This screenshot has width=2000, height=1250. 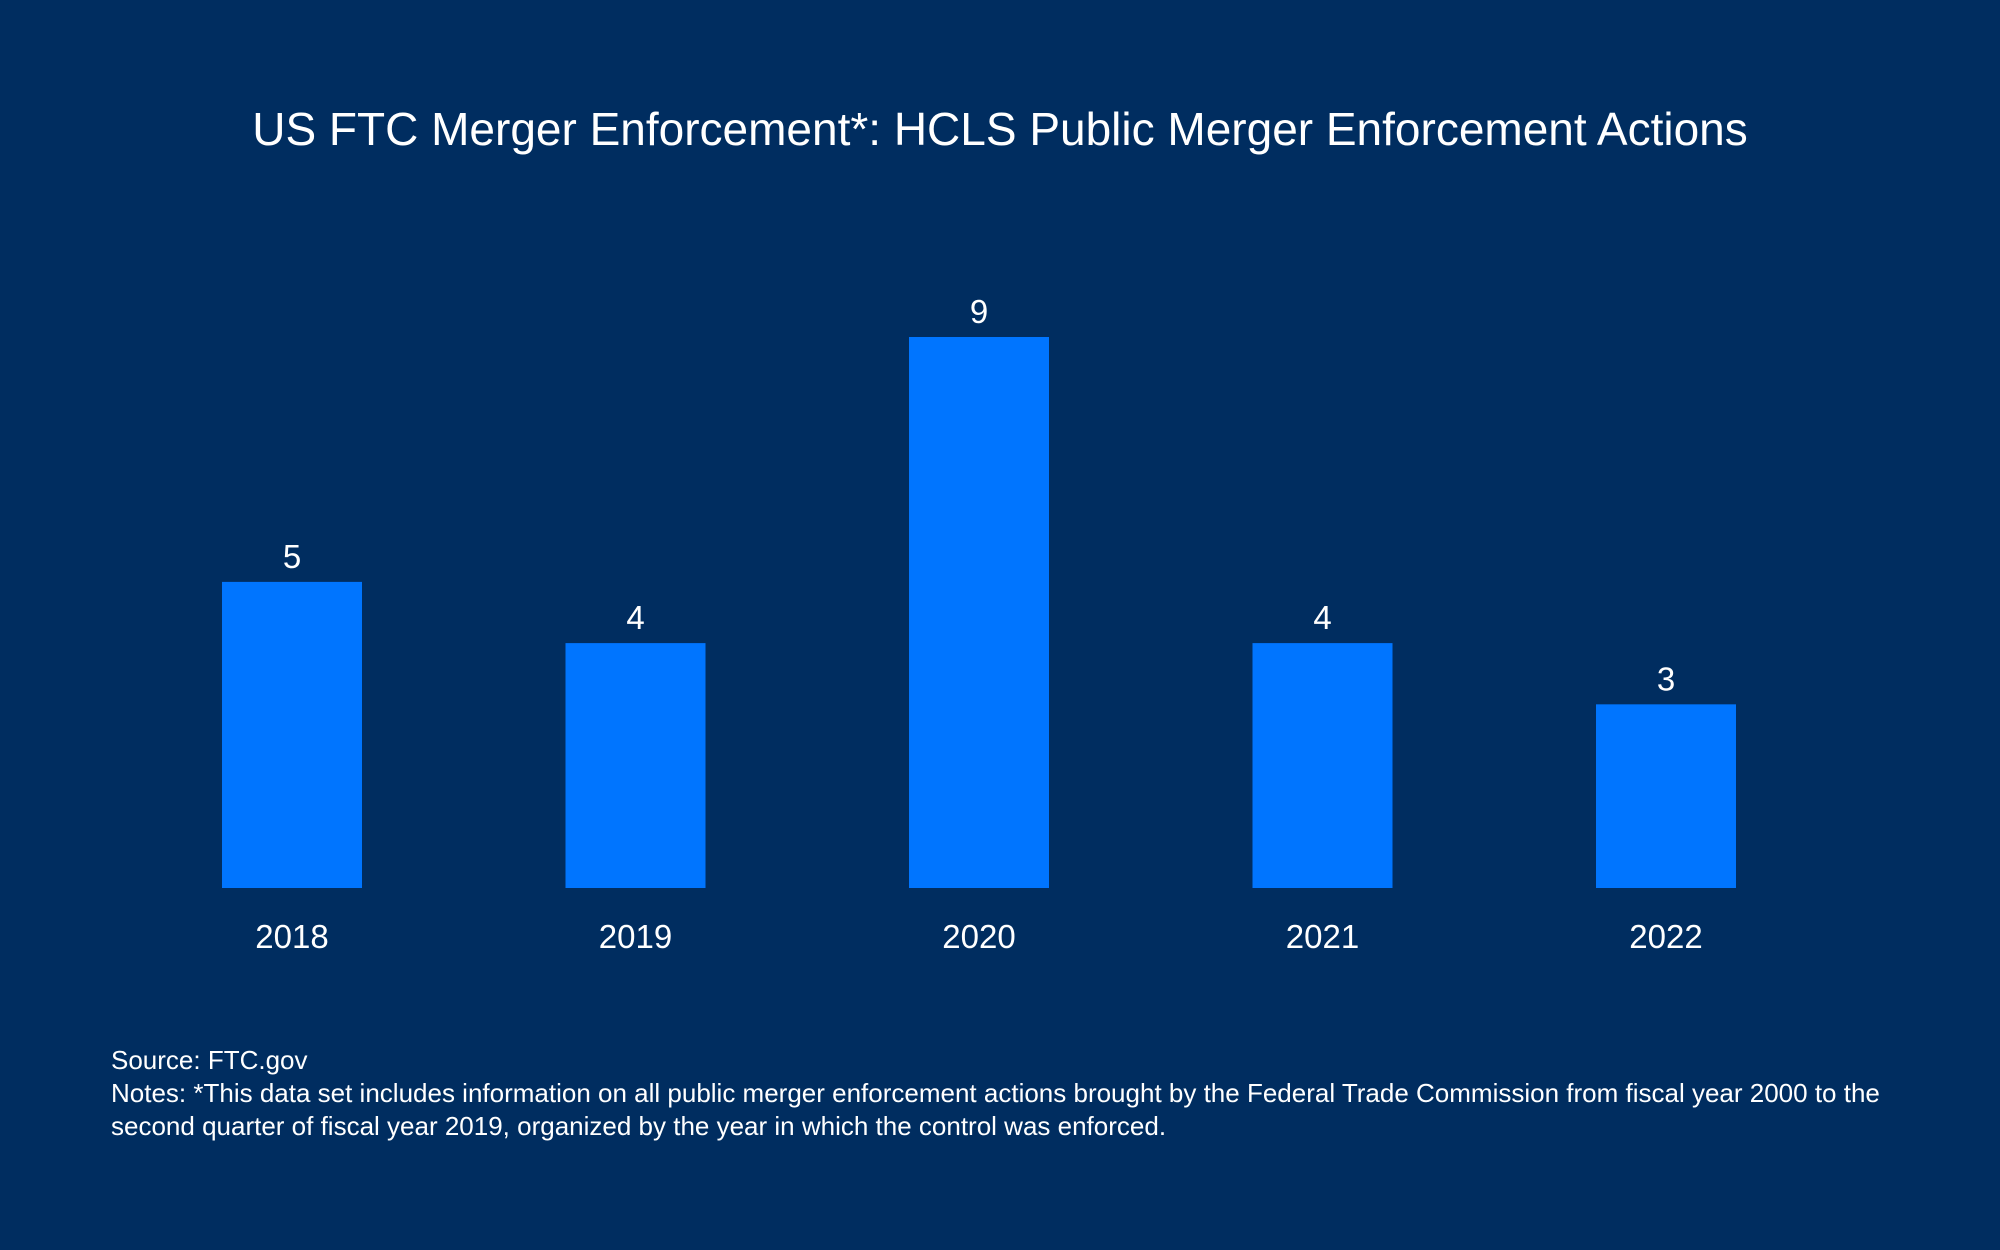 I want to click on data-label-2019: 4, so click(x=635, y=617).